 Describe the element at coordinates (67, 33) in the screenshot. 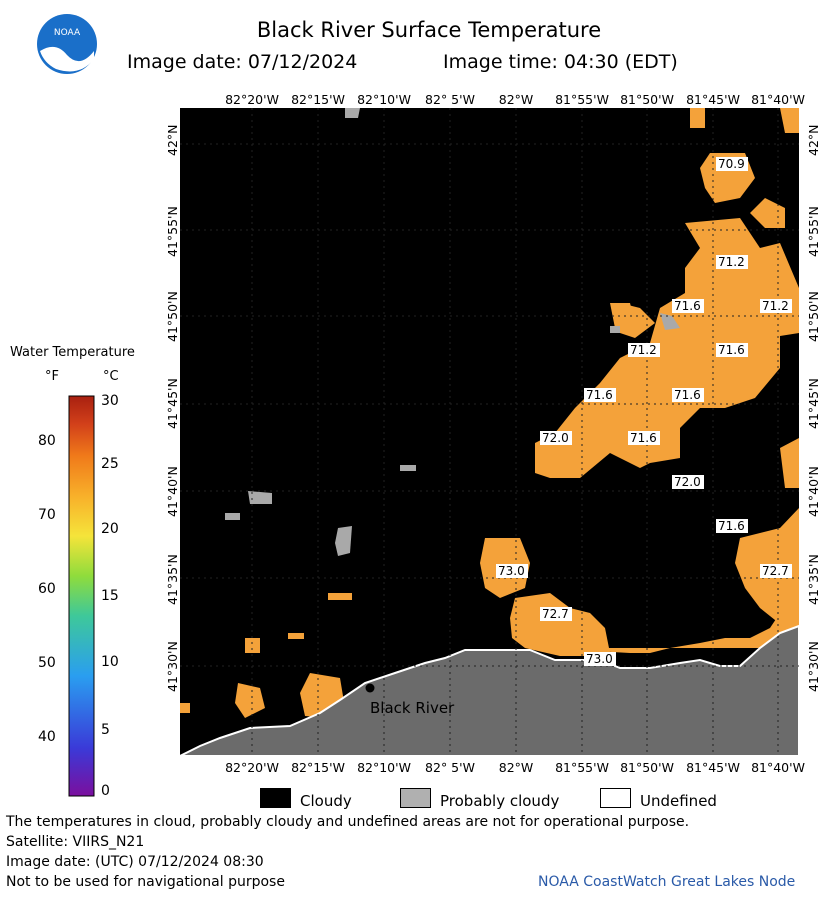

I see `noaa-logo-text: NOAA` at that location.